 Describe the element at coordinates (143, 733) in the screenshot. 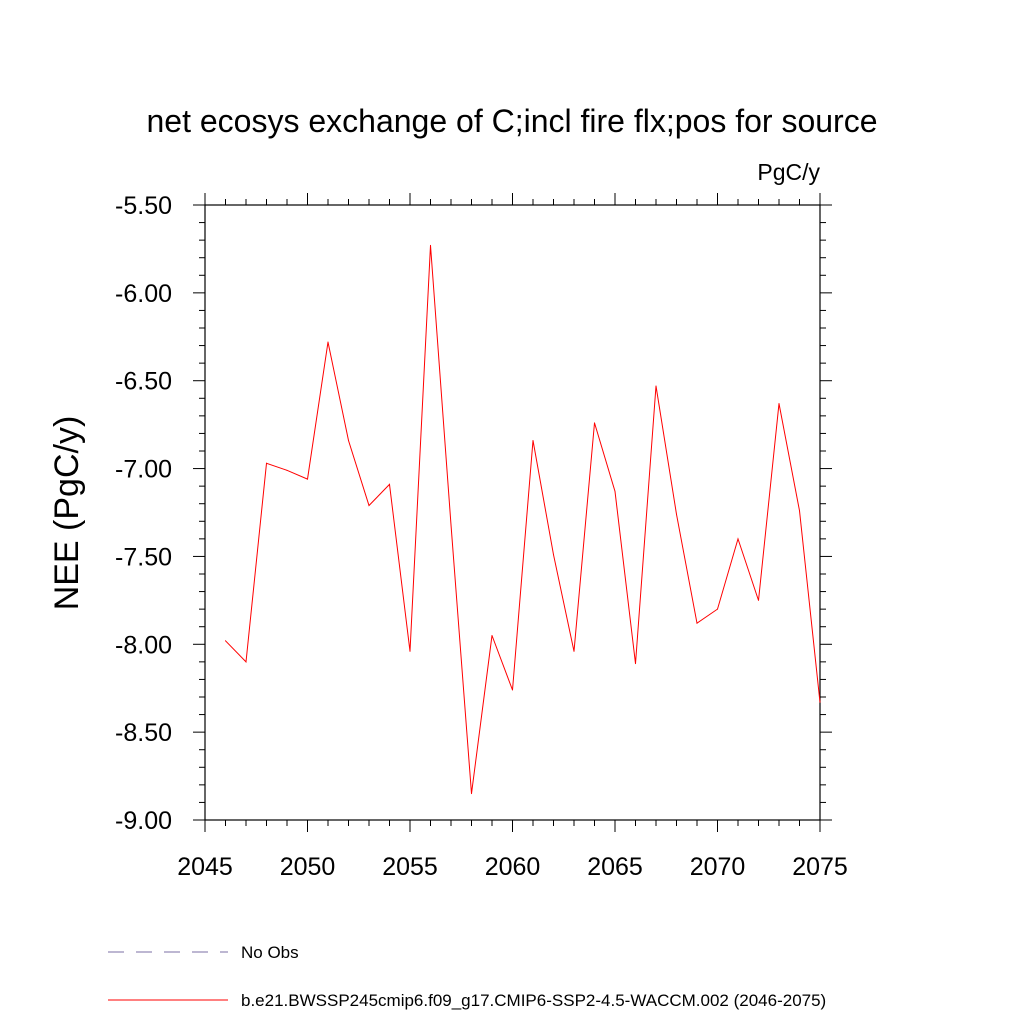

I see `y-tick-label: -8.50` at that location.